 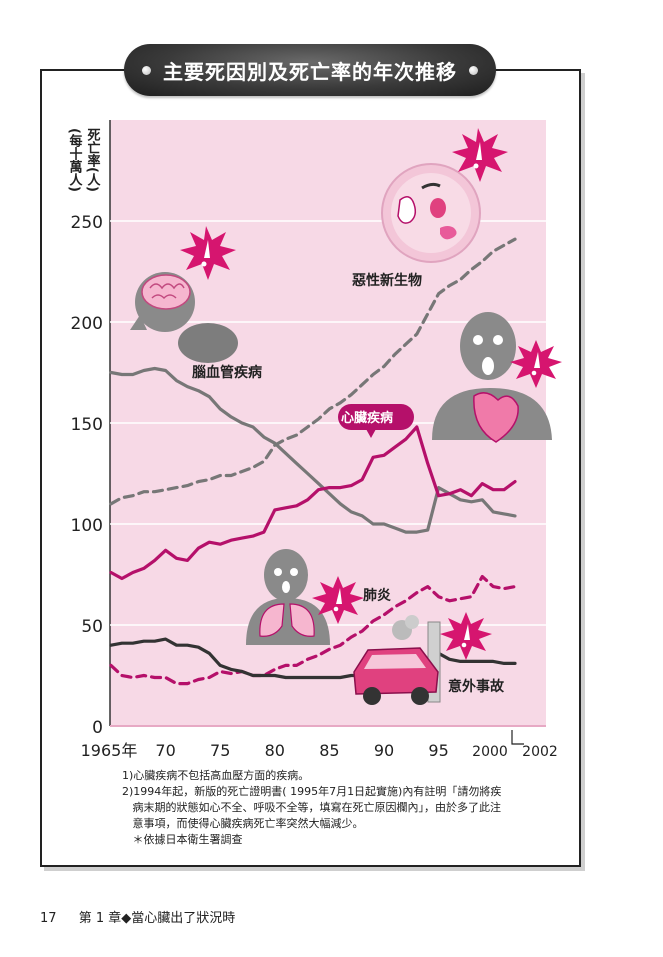 What do you see at coordinates (438, 750) in the screenshot?
I see `x-tick-label: 95` at bounding box center [438, 750].